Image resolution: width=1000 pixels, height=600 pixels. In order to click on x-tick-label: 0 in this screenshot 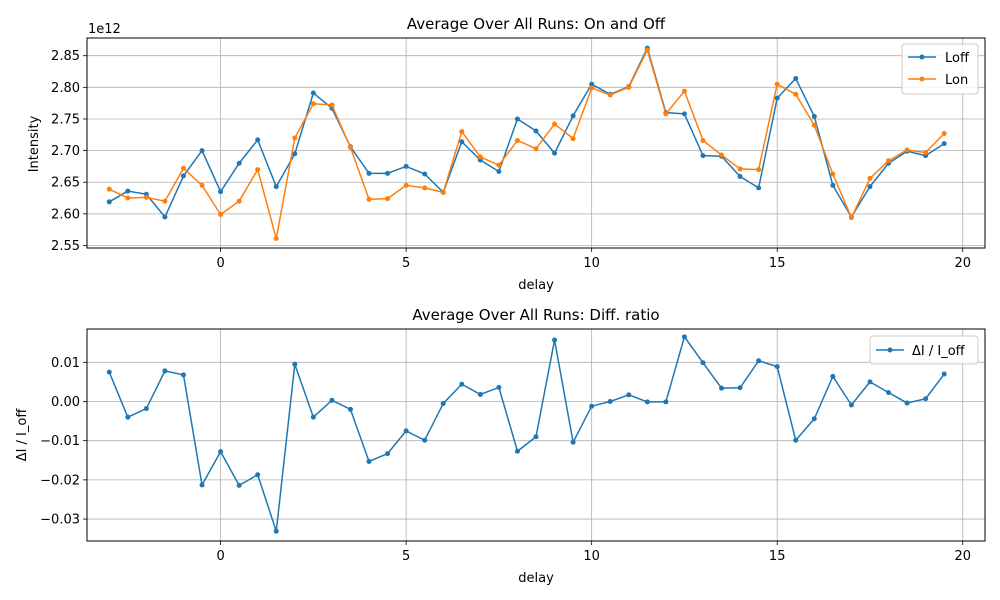, I will do `click(220, 263)`.